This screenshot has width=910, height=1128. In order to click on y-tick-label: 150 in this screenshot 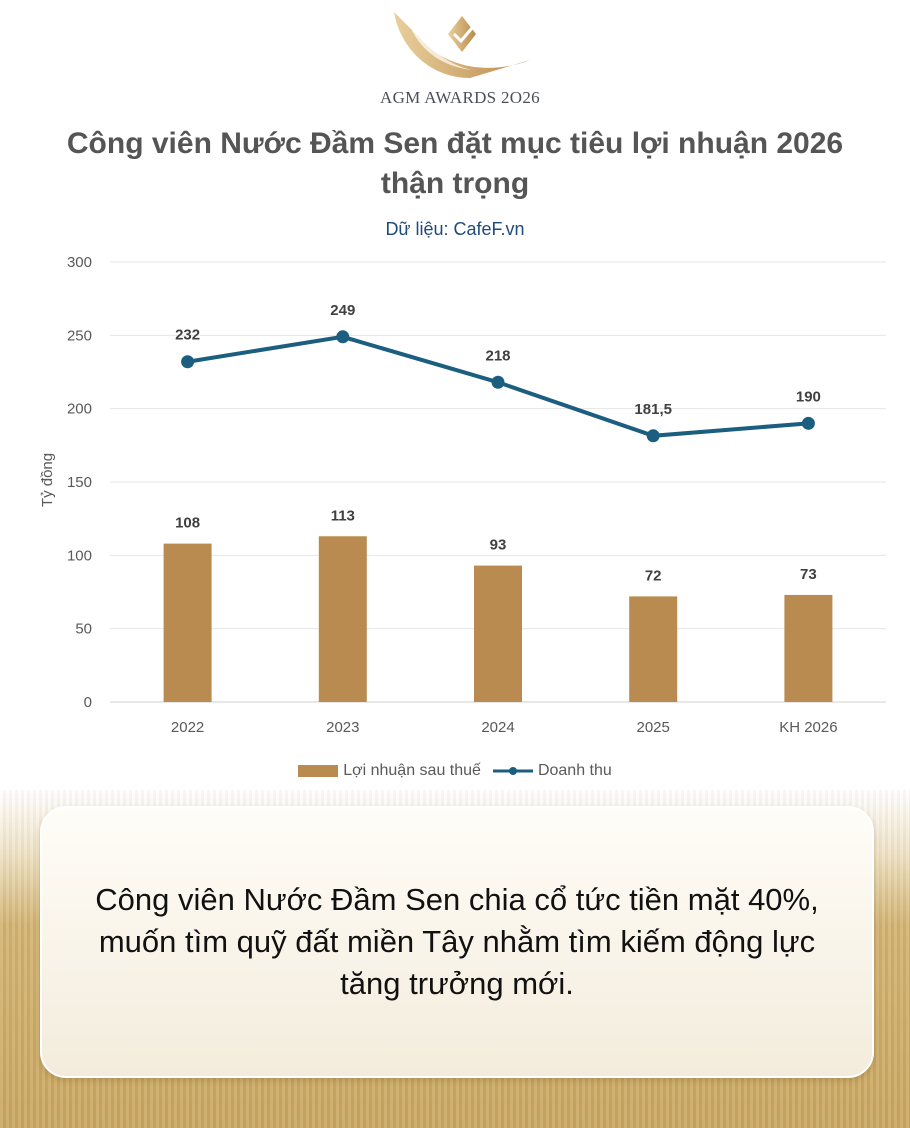, I will do `click(79, 482)`.